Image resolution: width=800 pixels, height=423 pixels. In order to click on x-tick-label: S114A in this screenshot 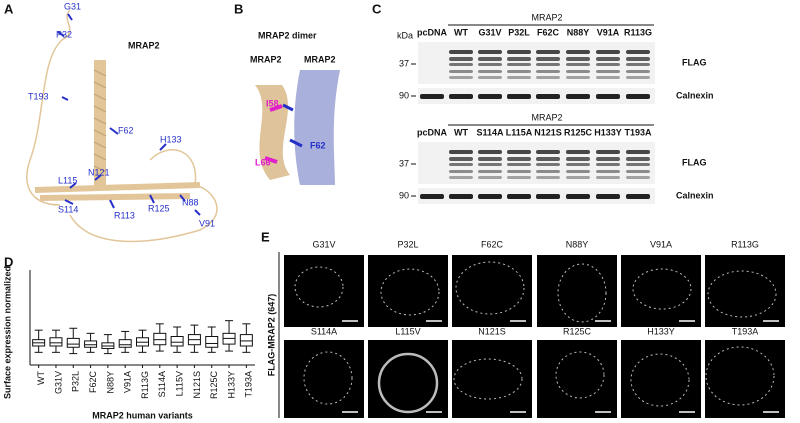, I will do `click(162, 384)`.